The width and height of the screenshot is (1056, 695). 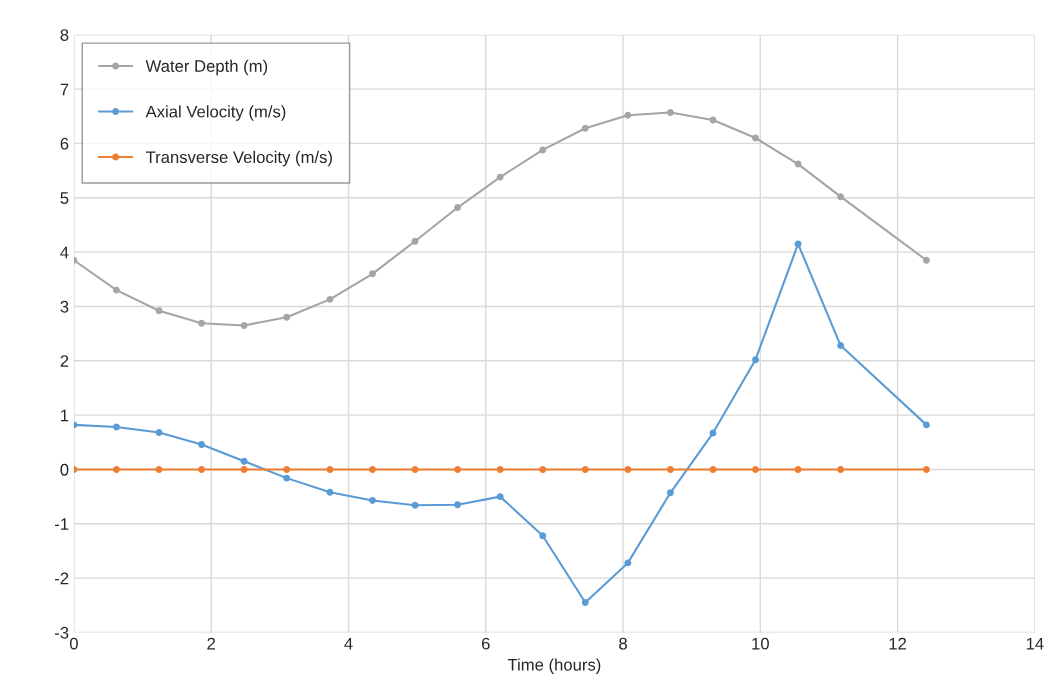 What do you see at coordinates (1035, 643) in the screenshot?
I see `x-tick-label: 14` at bounding box center [1035, 643].